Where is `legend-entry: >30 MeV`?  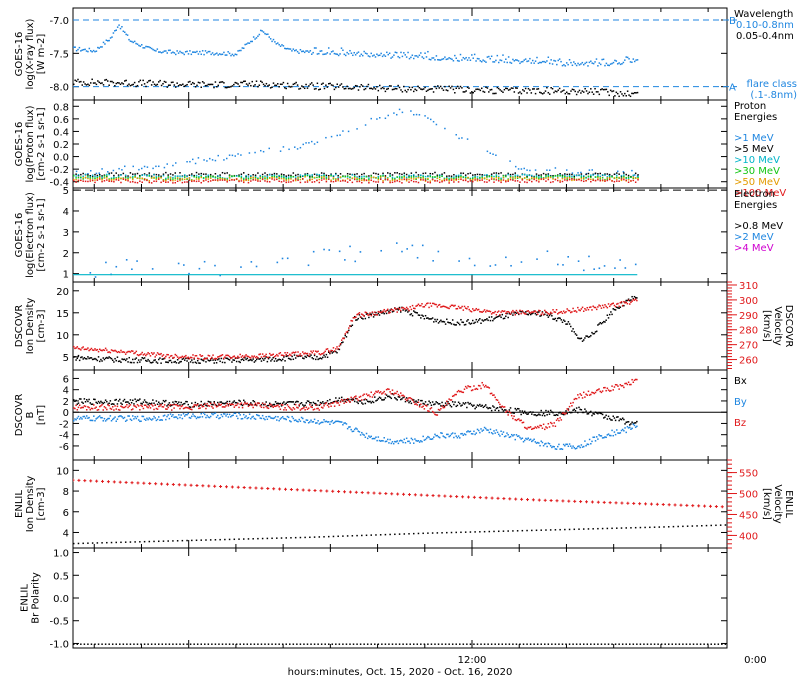 legend-entry: >30 MeV is located at coordinates (757, 171).